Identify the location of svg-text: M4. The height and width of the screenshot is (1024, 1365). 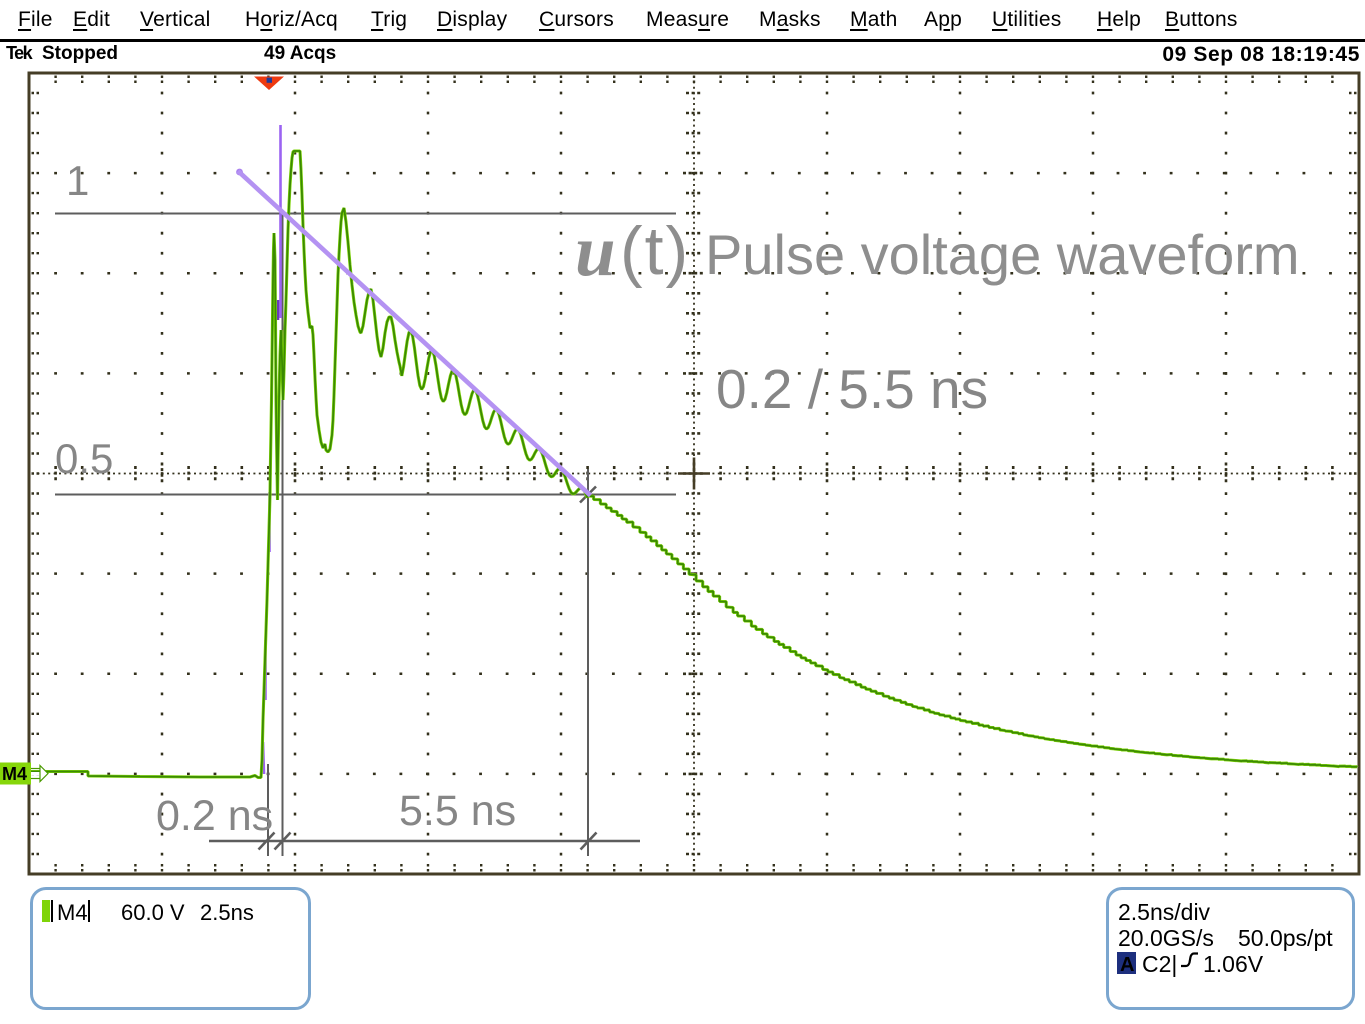
(14, 774).